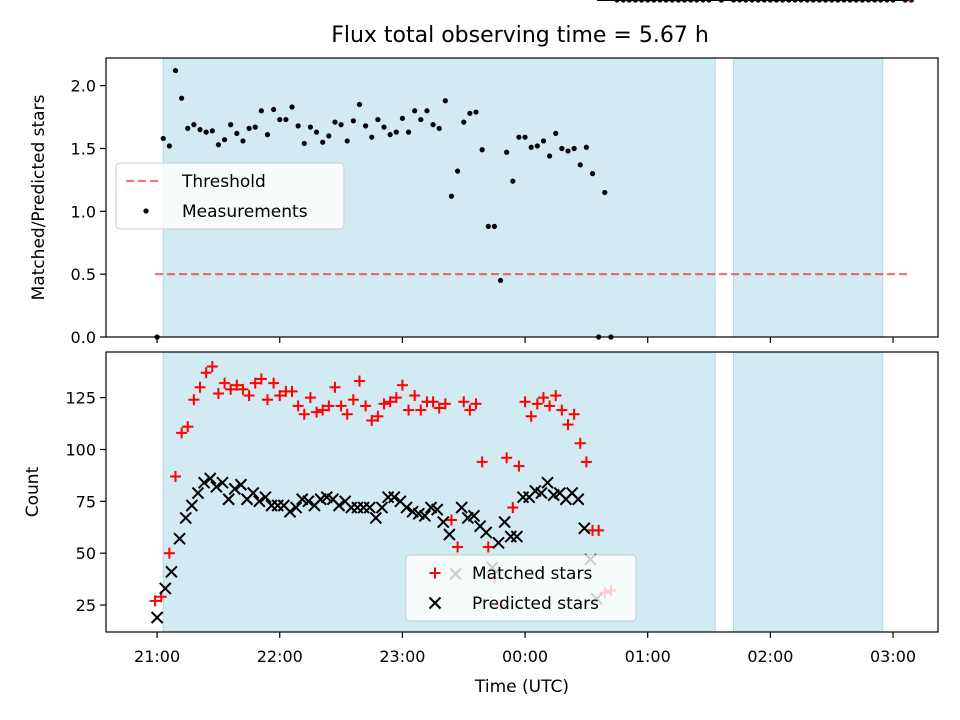  I want to click on x-tick-label: 00:00, so click(525, 656).